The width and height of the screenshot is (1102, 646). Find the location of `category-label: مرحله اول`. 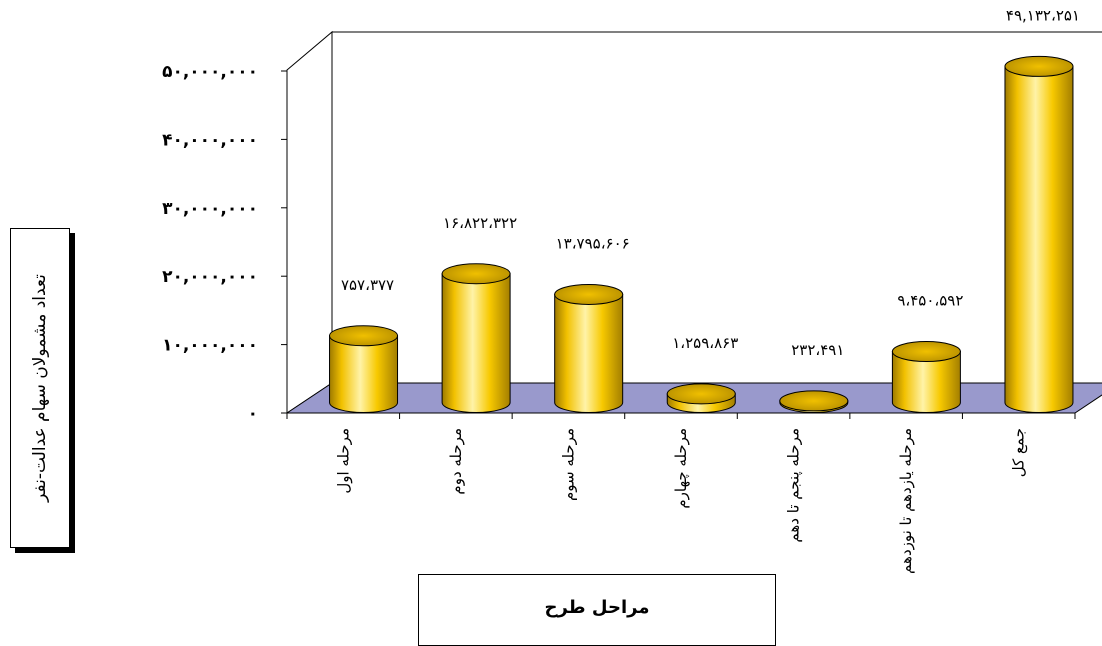

category-label: مرحله اول is located at coordinates (343, 461).